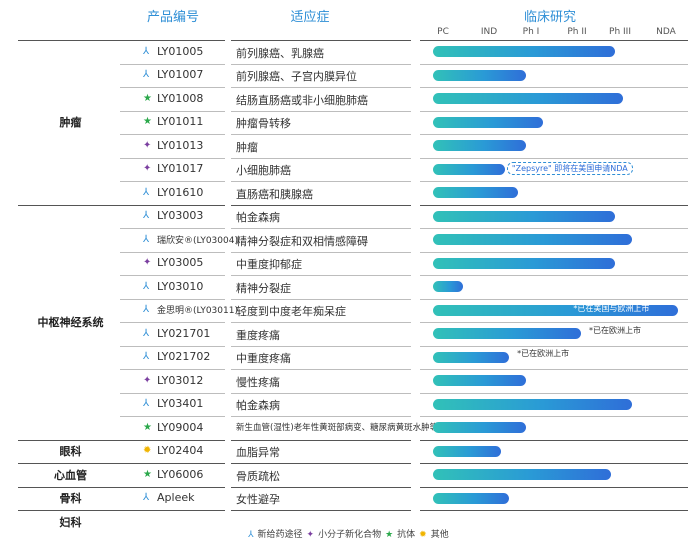  I want to click on indication-label: 中重度抑郁症, so click(269, 265).